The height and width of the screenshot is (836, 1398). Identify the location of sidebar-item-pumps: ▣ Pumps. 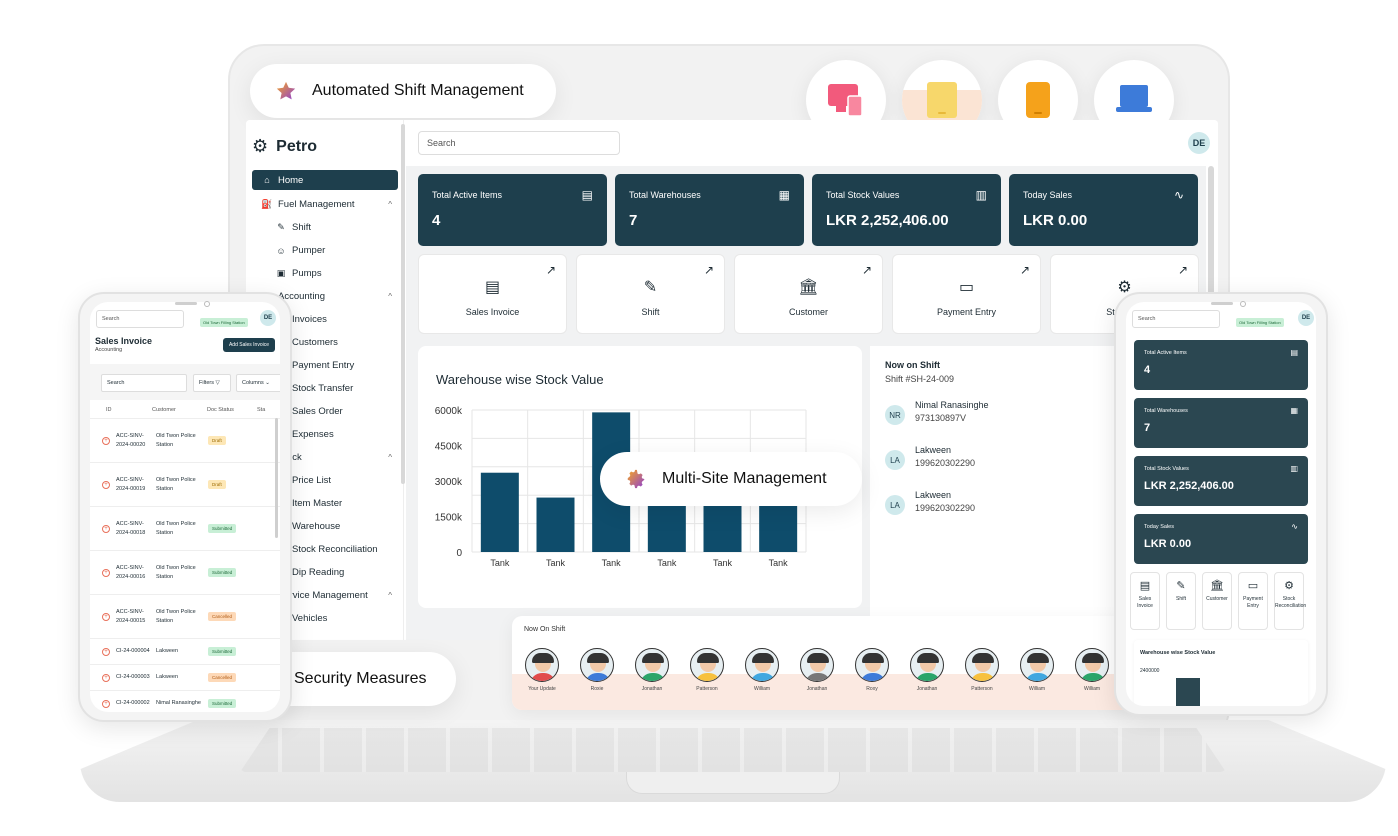
(325, 273).